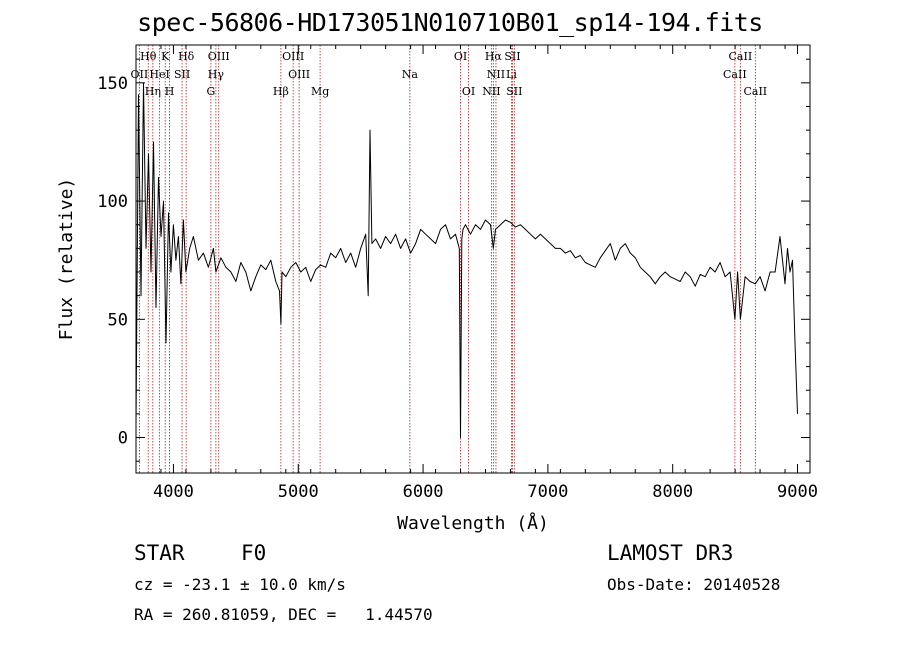 The height and width of the screenshot is (649, 900). I want to click on line-label: Hβ, so click(281, 91).